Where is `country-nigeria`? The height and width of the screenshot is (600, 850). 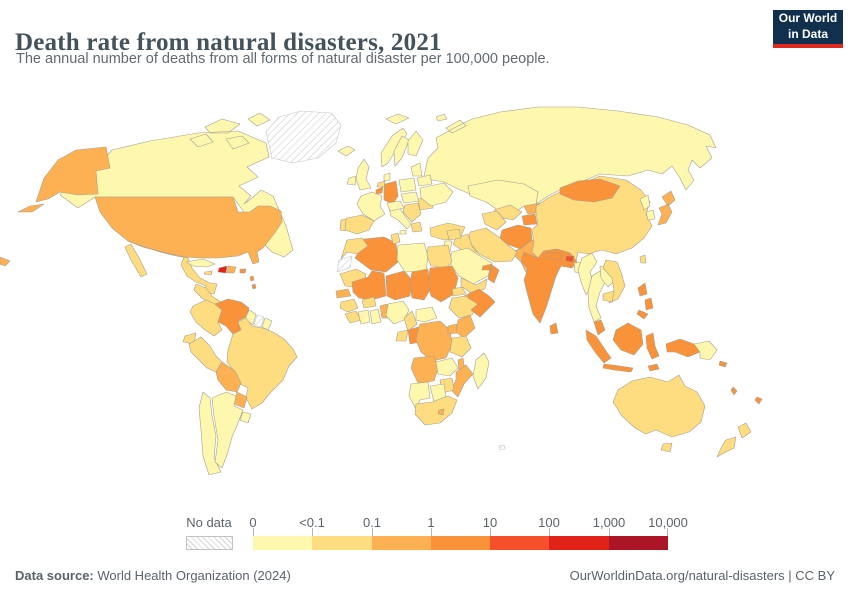
country-nigeria is located at coordinates (397, 312).